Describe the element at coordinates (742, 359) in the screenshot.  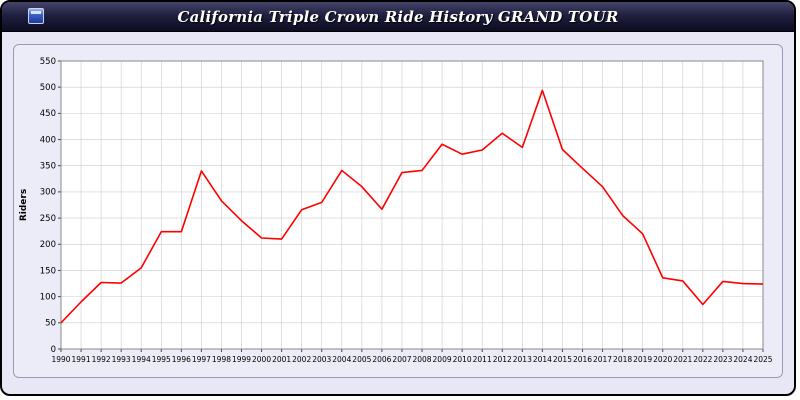
I see `svg-text: 2024` at that location.